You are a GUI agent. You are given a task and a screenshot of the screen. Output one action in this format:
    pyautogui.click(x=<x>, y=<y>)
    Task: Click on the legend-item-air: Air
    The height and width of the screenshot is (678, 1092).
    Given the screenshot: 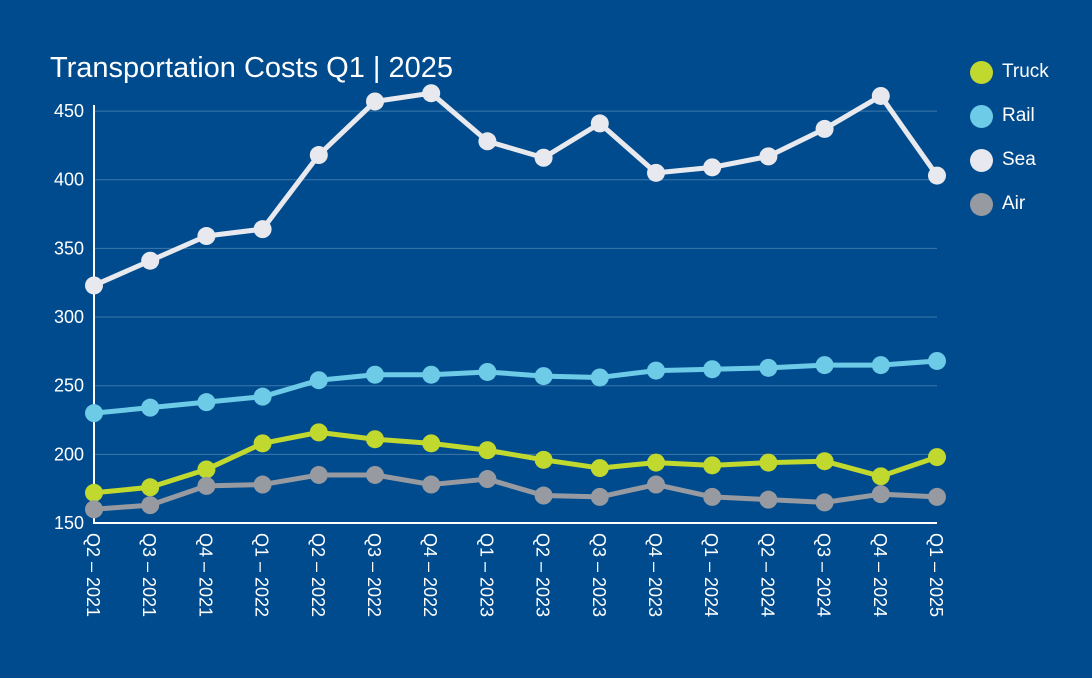 What is the action you would take?
    pyautogui.click(x=1009, y=204)
    